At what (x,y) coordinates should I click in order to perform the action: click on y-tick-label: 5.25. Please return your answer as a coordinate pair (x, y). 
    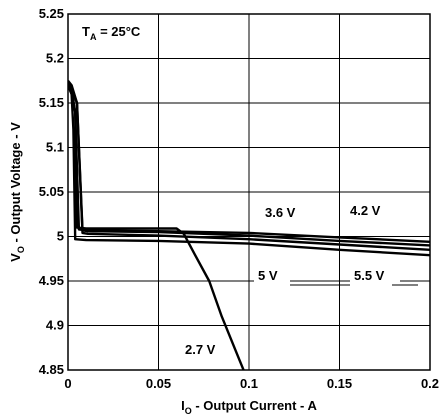
    Looking at the image, I should click on (51, 13).